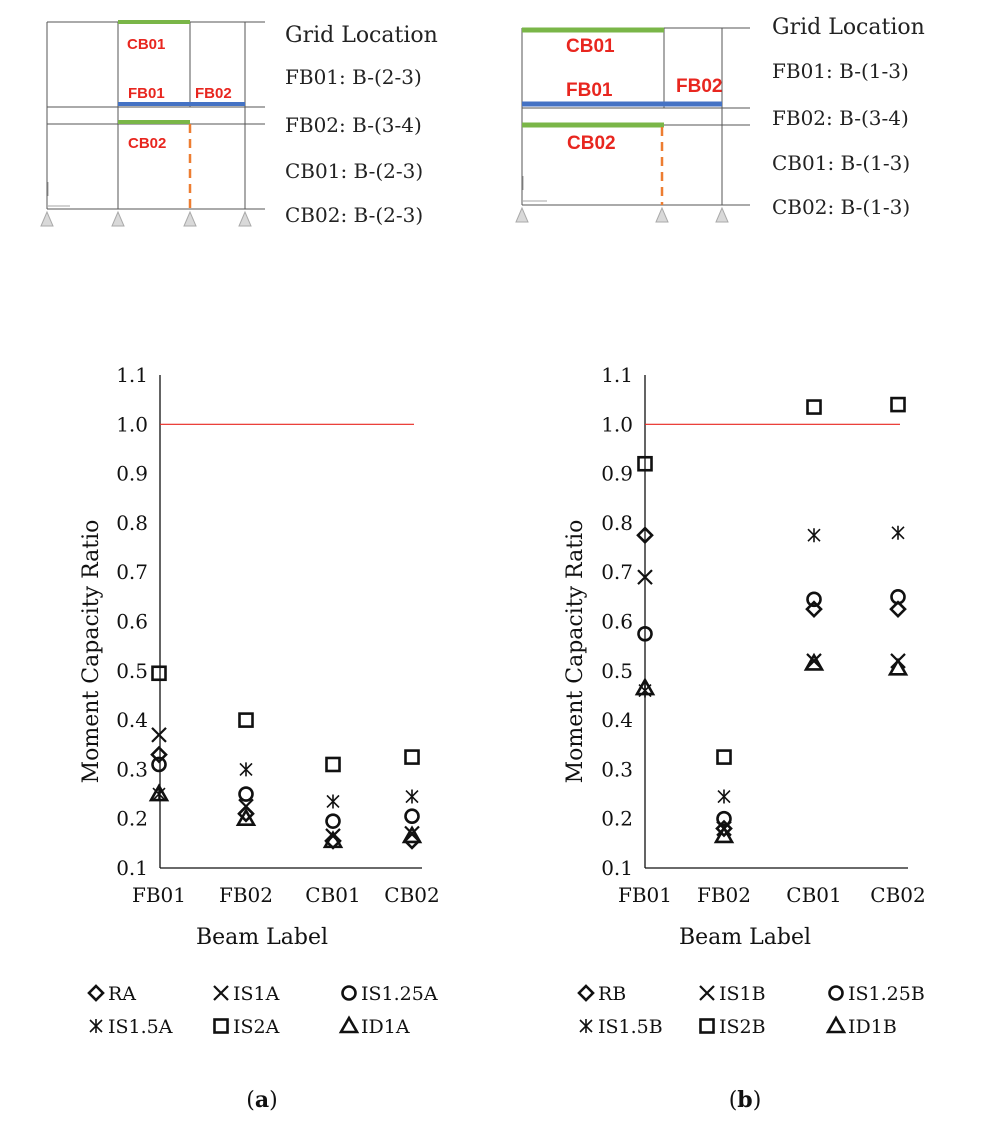  I want to click on y-tick-label: 0.8, so click(132, 523).